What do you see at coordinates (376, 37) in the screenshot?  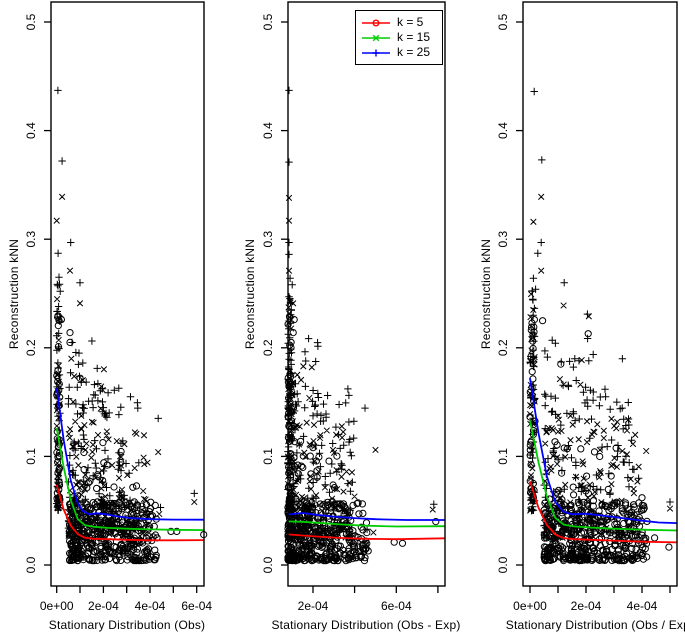 I see `legend-swatch-k15-x-icon` at bounding box center [376, 37].